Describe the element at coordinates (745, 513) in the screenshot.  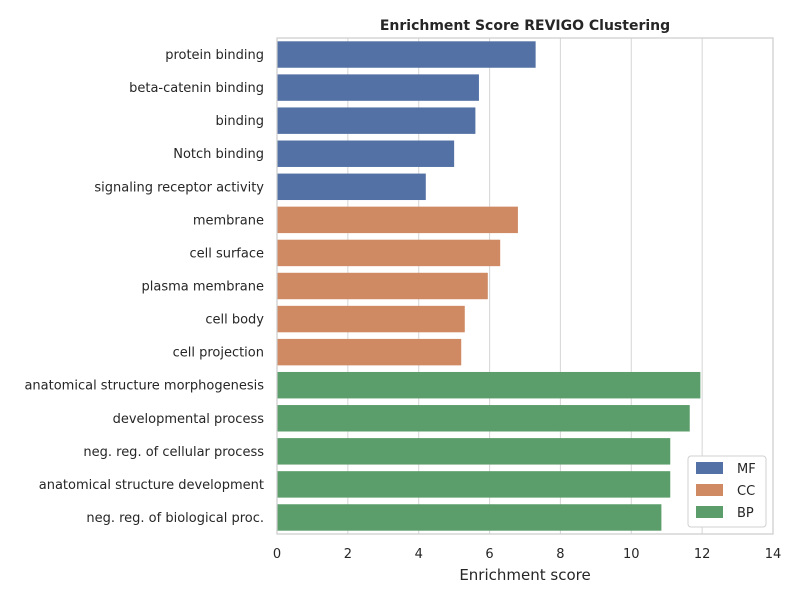
I see `legend-label-bp: BP` at that location.